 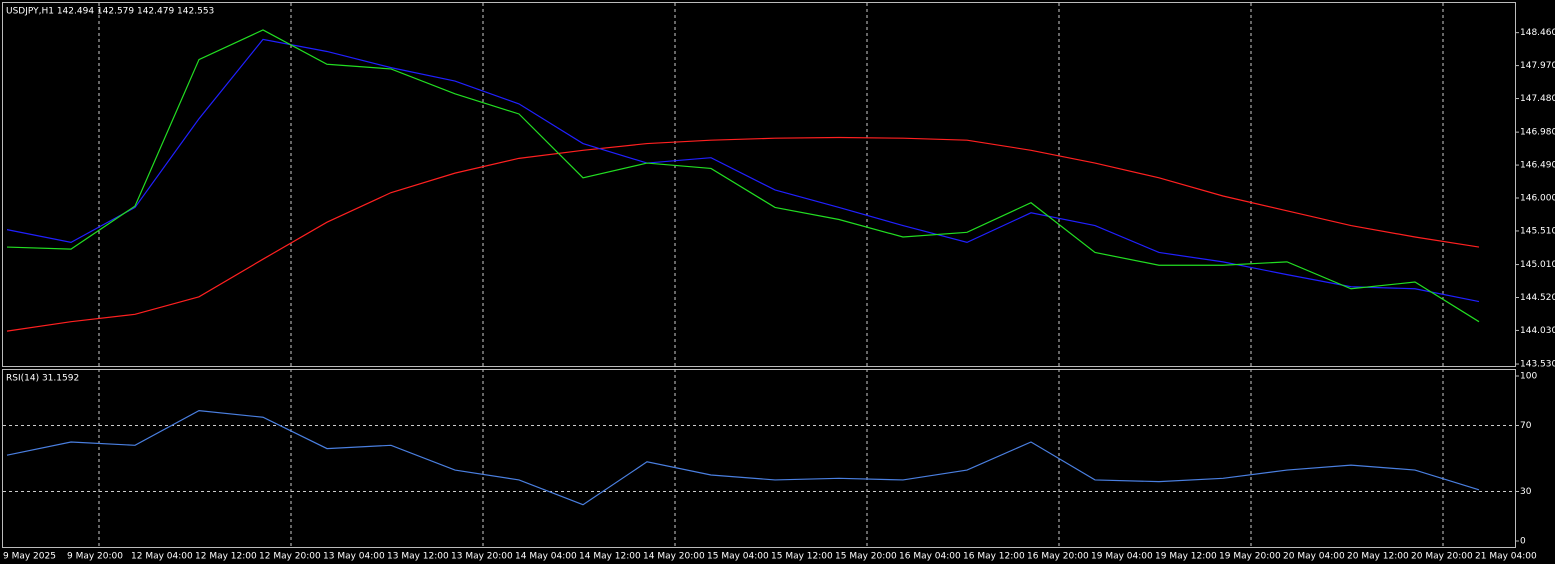 I want to click on x-tick-label: 20 May 20:00, so click(x=1442, y=557).